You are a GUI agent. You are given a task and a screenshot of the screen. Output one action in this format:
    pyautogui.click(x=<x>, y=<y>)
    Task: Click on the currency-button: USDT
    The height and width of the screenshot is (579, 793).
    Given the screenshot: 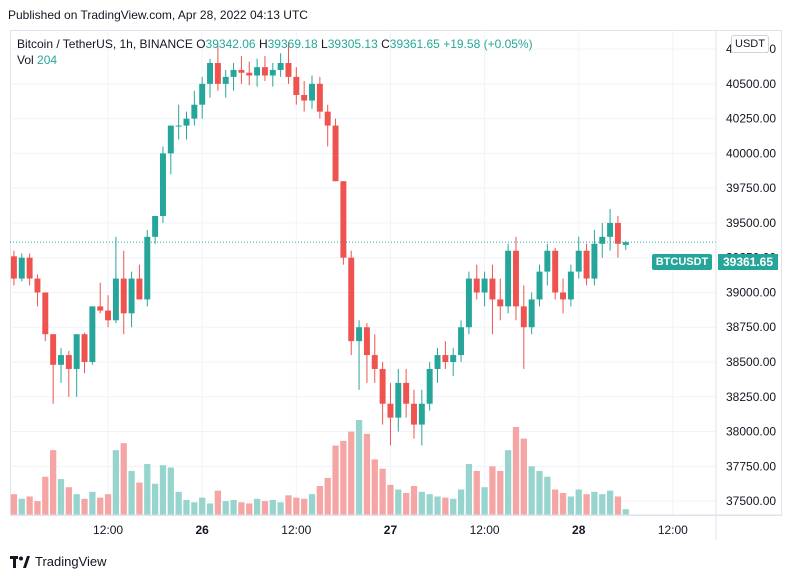 What is the action you would take?
    pyautogui.click(x=750, y=44)
    